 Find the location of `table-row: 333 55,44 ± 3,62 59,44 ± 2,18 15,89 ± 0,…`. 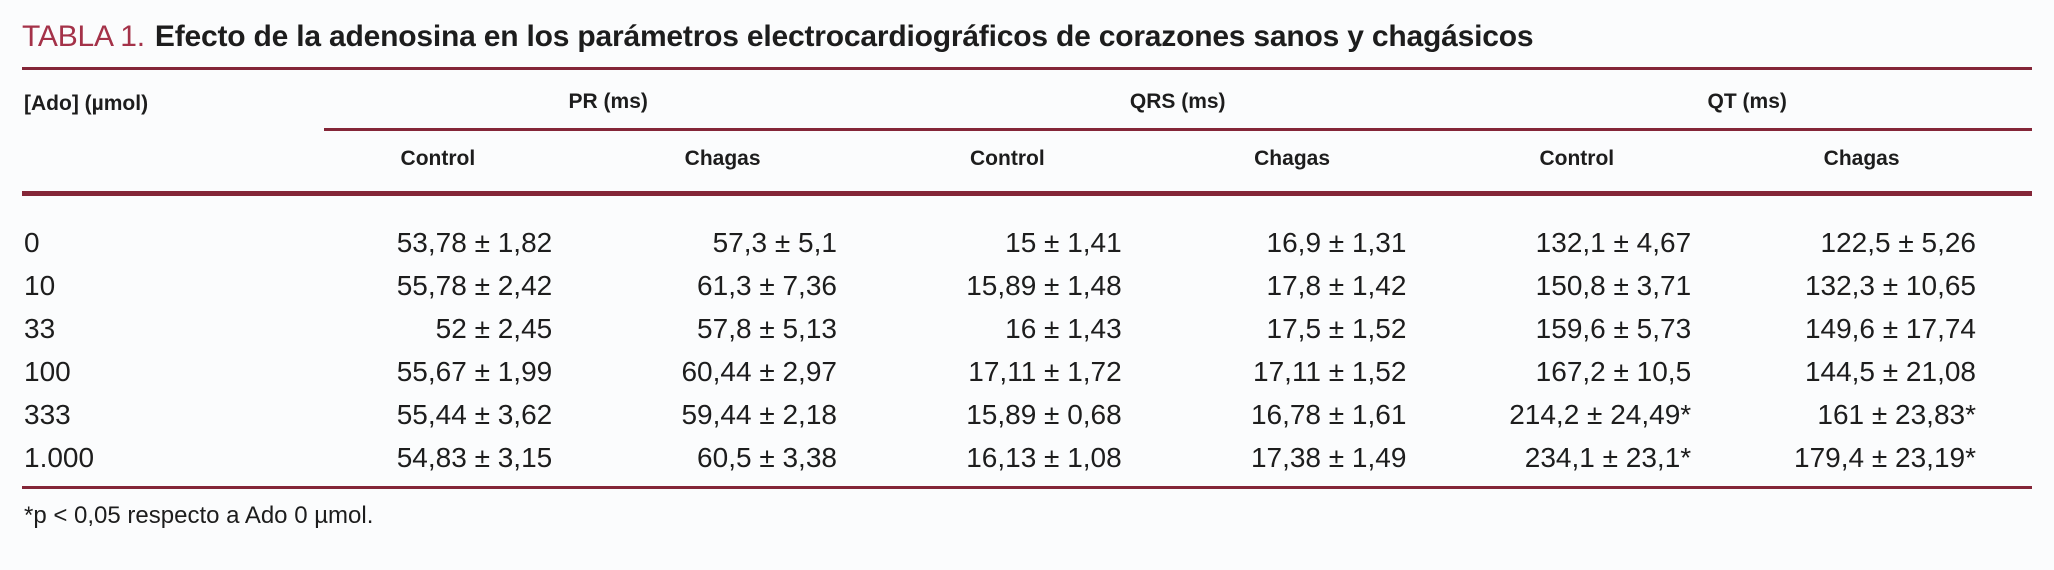

table-row: 333 55,44 ± 3,62 59,44 ± 2,18 15,89 ± 0,… is located at coordinates (1027, 414).